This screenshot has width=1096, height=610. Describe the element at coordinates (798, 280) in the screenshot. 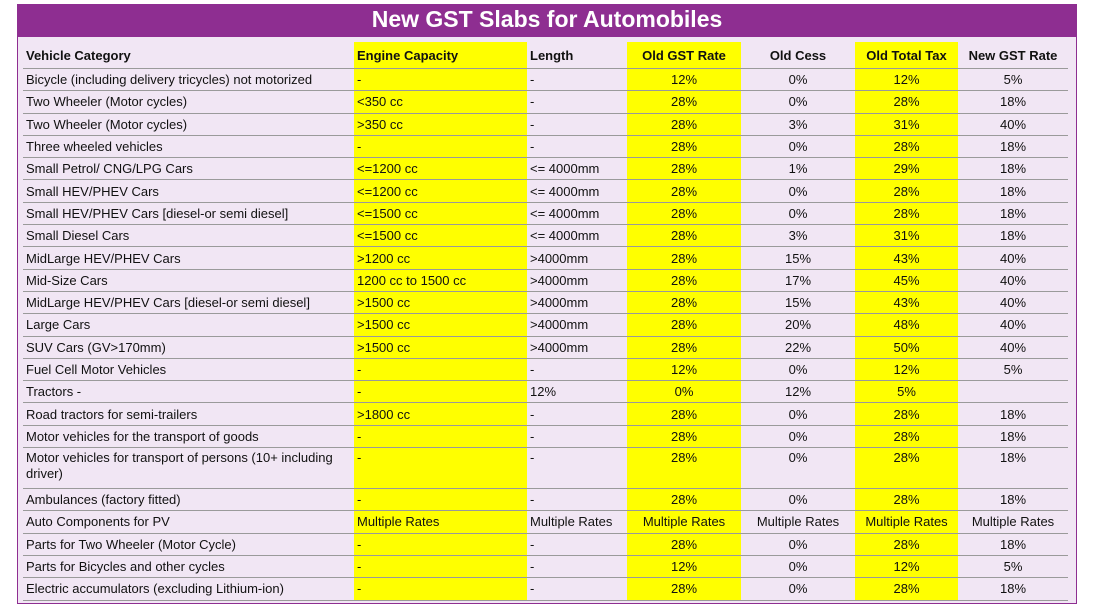

I see `table-cell: 17%` at that location.